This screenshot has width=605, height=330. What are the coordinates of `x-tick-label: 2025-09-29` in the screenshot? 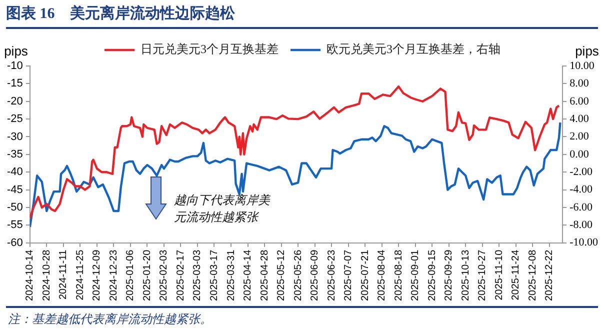 It's located at (449, 275).